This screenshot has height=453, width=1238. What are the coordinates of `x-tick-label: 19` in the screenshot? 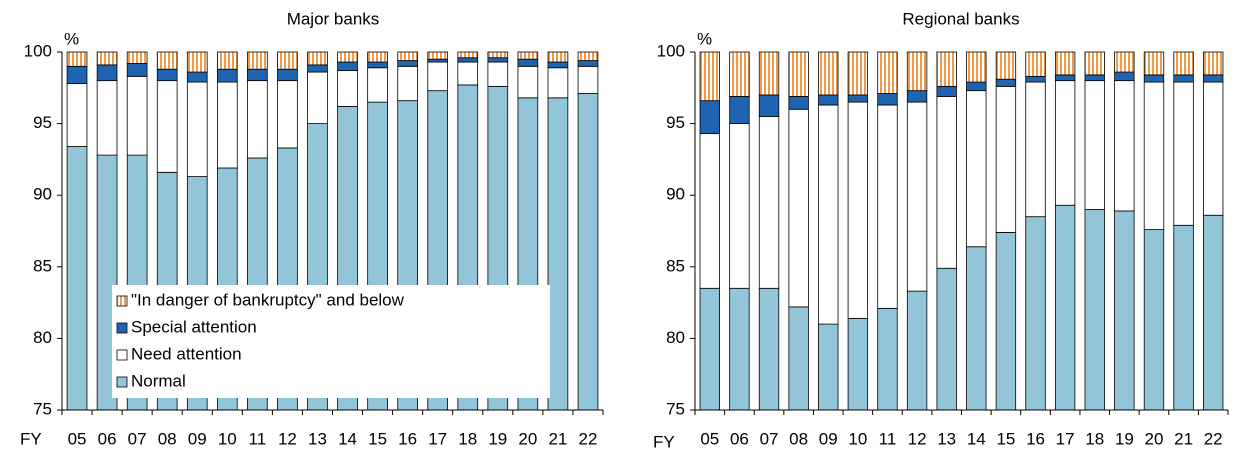 It's located at (497, 438).